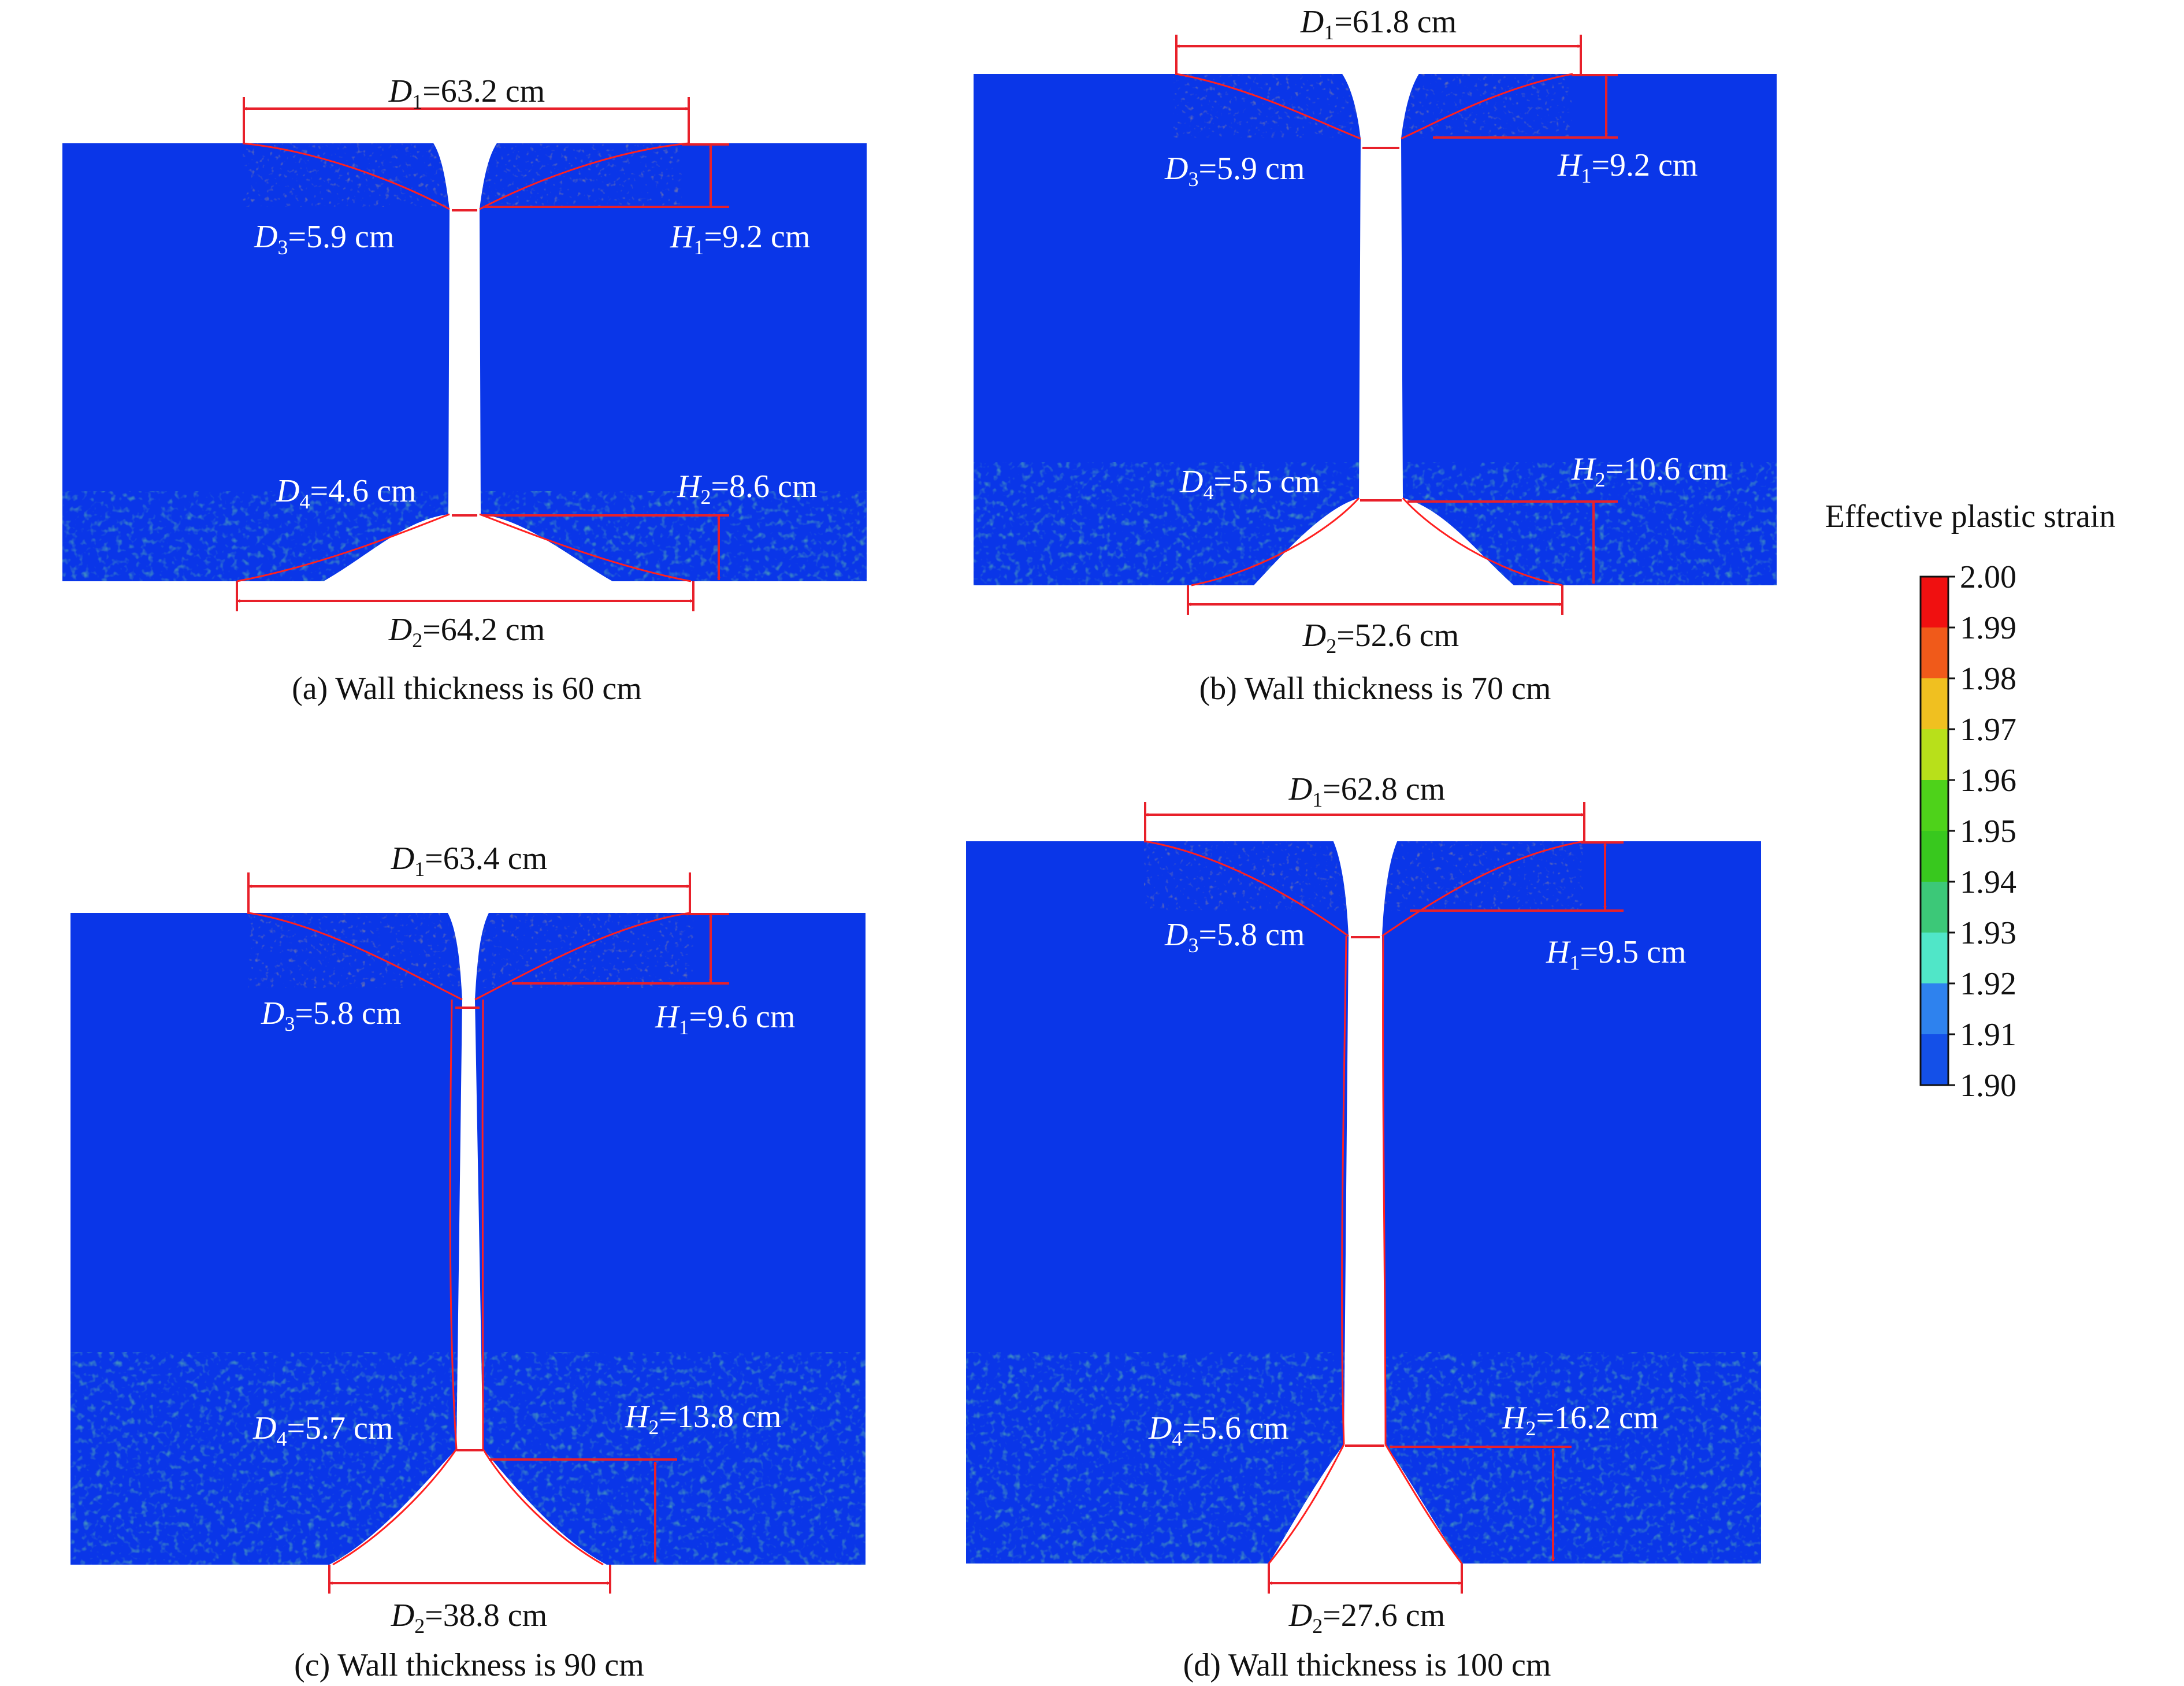 The width and height of the screenshot is (2184, 1686). What do you see at coordinates (1482, 541) in the screenshot?
I see `crater-profile-rear-right-b` at bounding box center [1482, 541].